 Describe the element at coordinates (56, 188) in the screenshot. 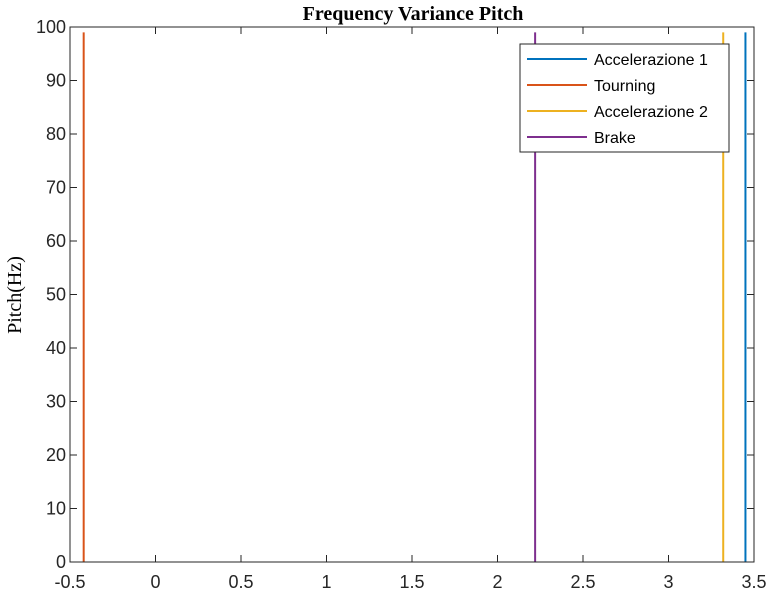

I see `y-tick-label: 70` at that location.